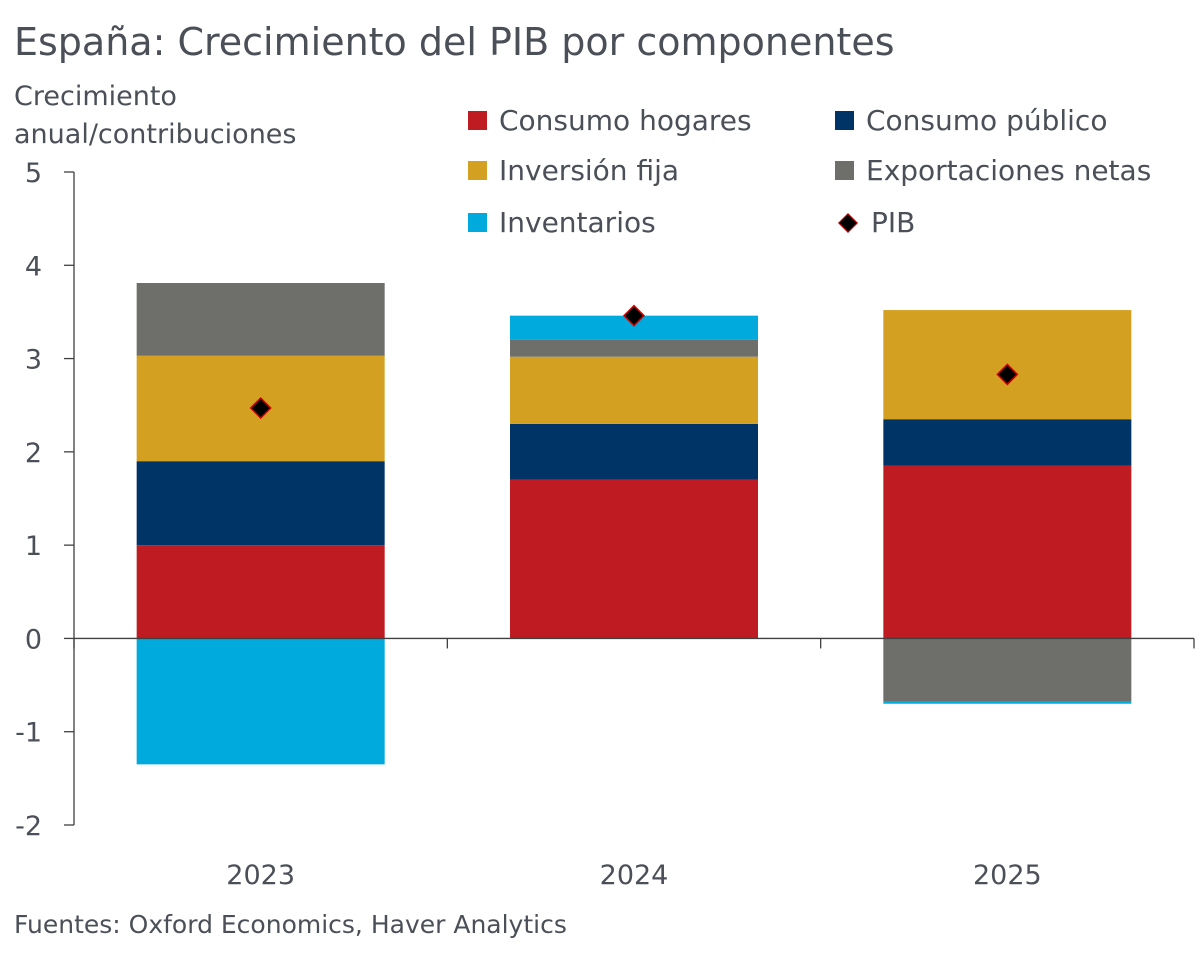 The height and width of the screenshot is (958, 1200). I want to click on x-tick-label-2025: 2025, so click(1007, 875).